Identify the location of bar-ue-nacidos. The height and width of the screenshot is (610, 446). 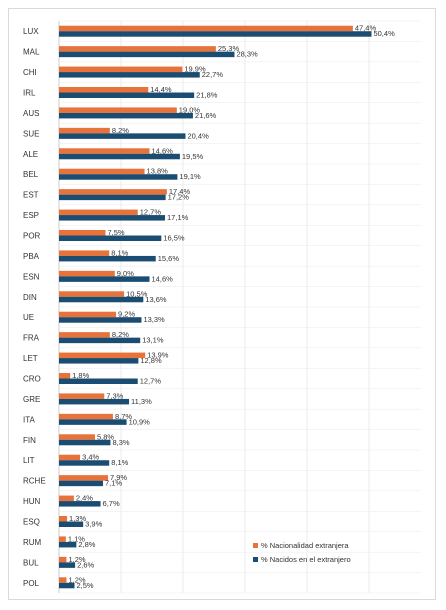
(100, 320).